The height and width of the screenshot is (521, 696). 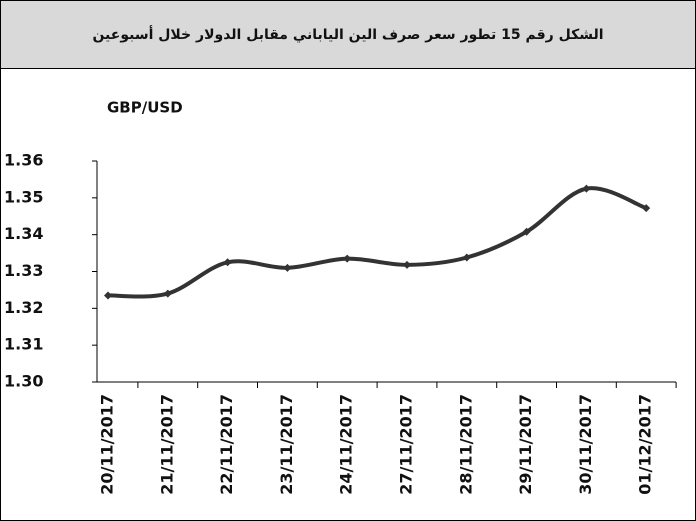 What do you see at coordinates (23, 196) in the screenshot?
I see `y-tick-label: 1.35` at bounding box center [23, 196].